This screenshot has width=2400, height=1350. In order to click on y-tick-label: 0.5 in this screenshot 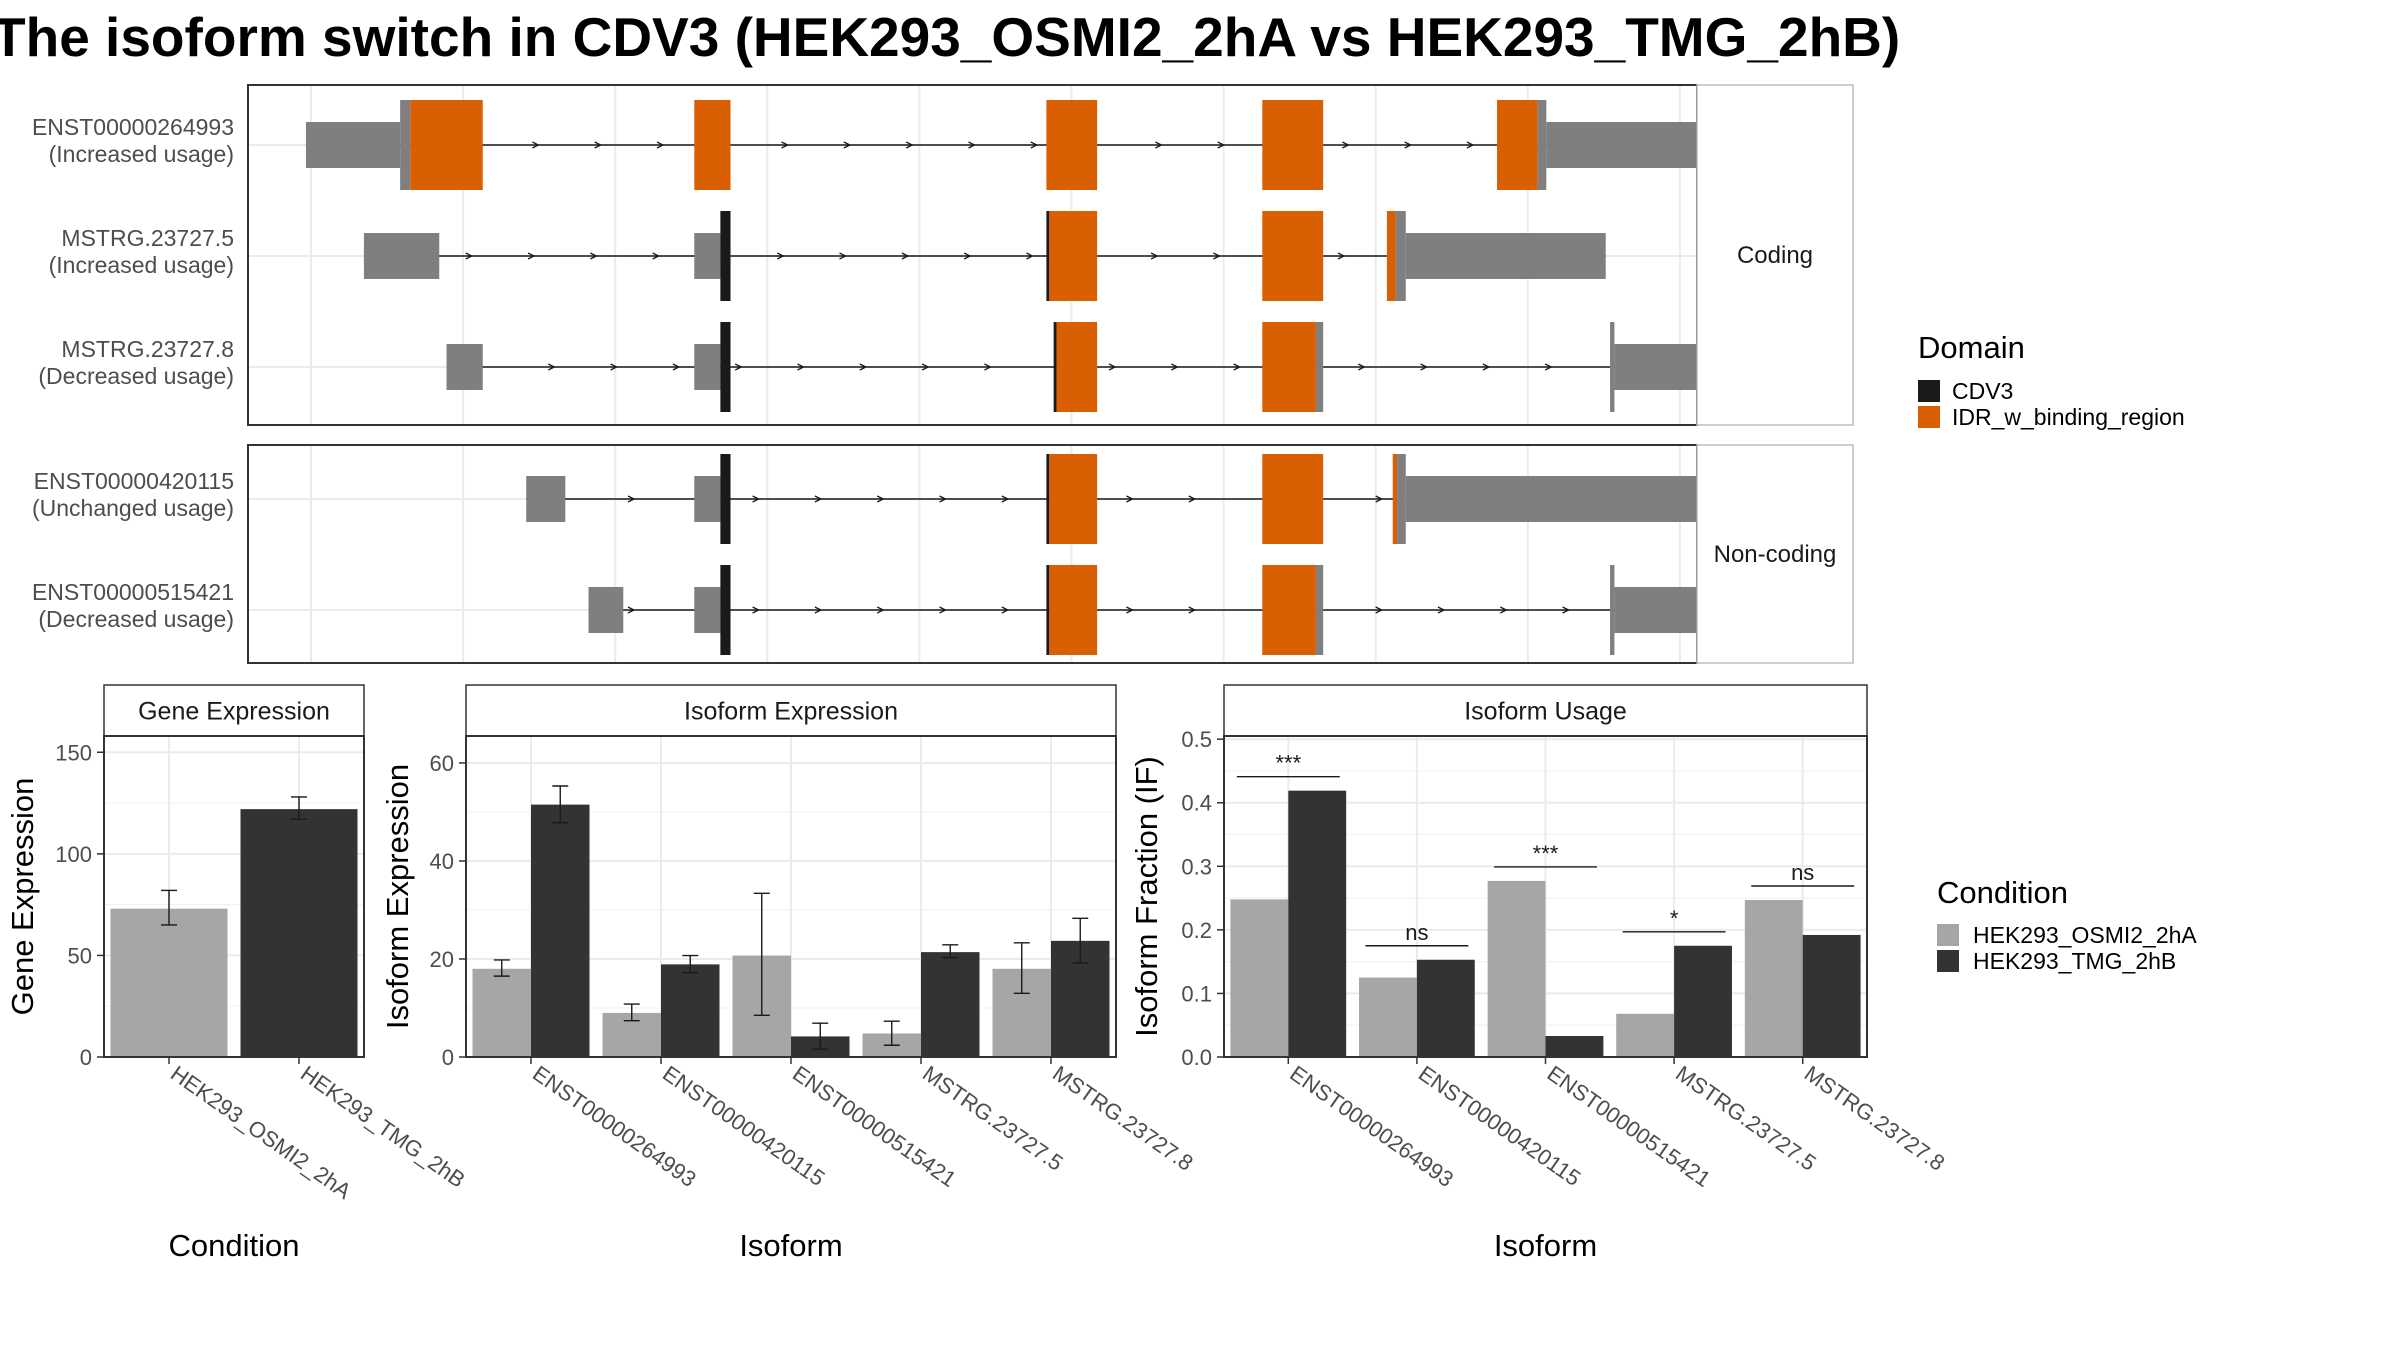, I will do `click(1196, 739)`.